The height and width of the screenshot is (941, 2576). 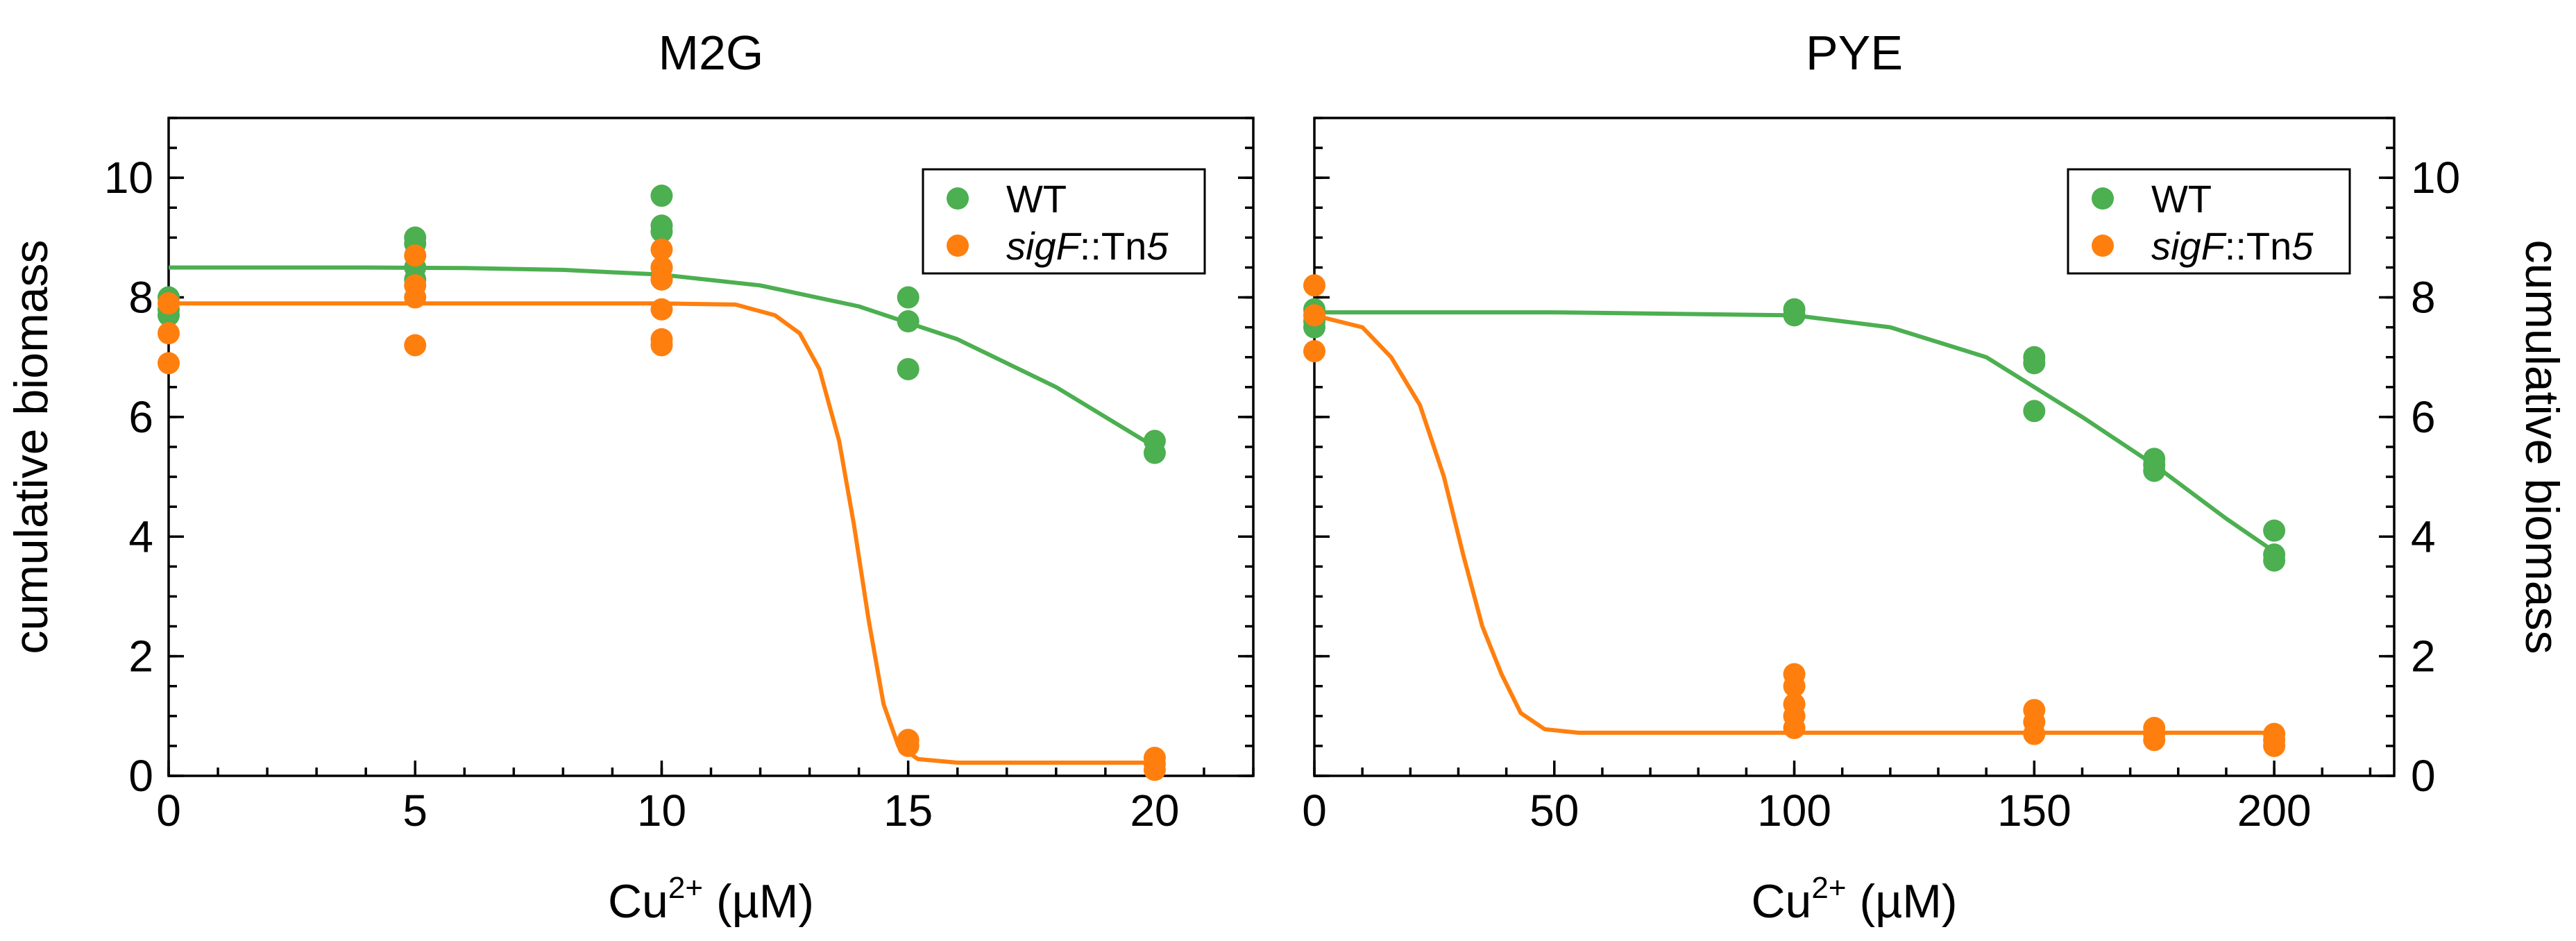 What do you see at coordinates (661, 811) in the screenshot?
I see `x-tick-label: 10` at bounding box center [661, 811].